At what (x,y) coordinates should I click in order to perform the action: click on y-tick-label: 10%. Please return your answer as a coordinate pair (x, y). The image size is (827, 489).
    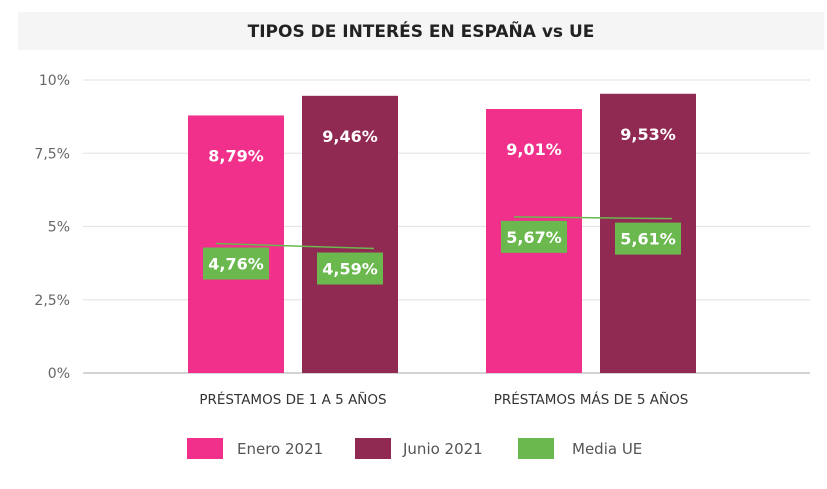
    Looking at the image, I should click on (54, 81).